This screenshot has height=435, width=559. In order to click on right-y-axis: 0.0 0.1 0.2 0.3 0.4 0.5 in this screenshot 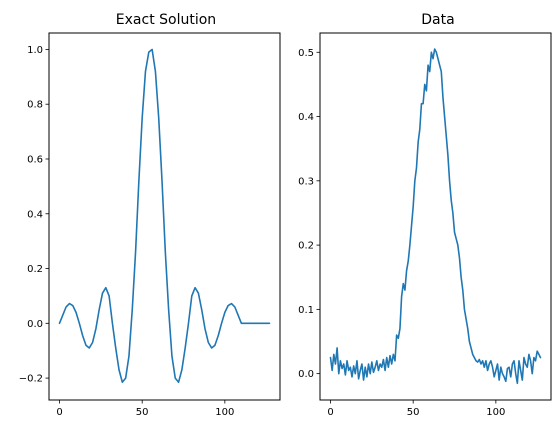, I will do `click(309, 214)`.